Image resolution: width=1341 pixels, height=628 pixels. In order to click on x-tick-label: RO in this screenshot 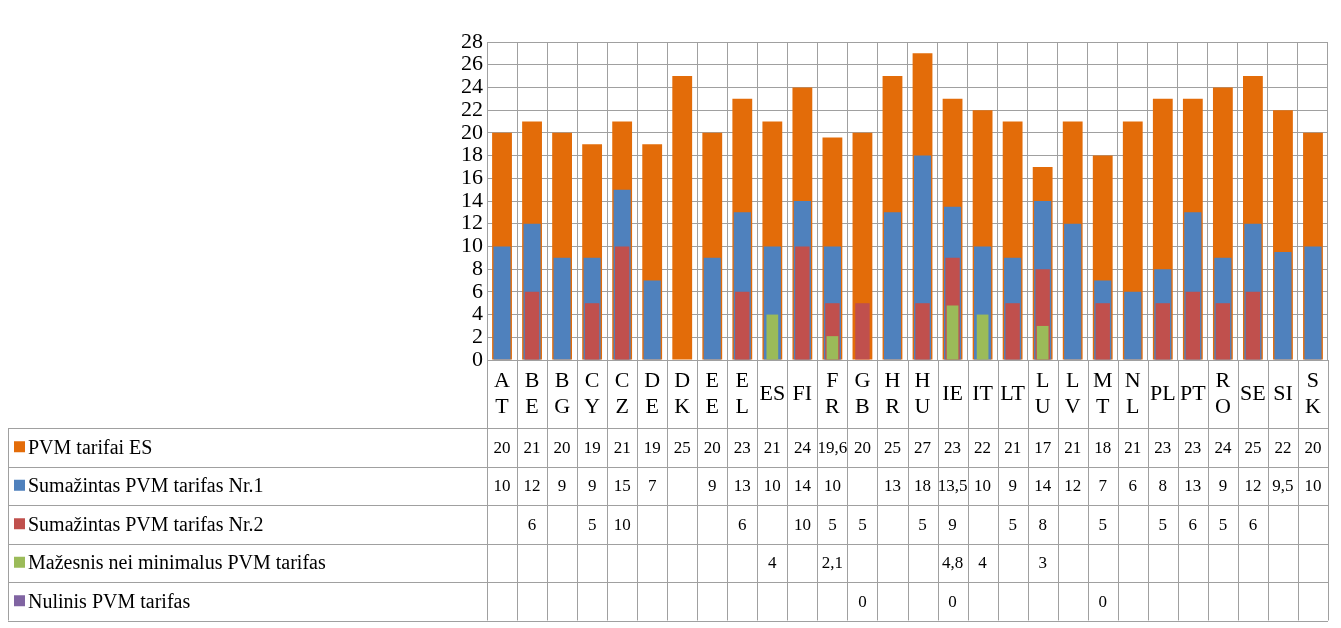, I will do `click(1222, 392)`.